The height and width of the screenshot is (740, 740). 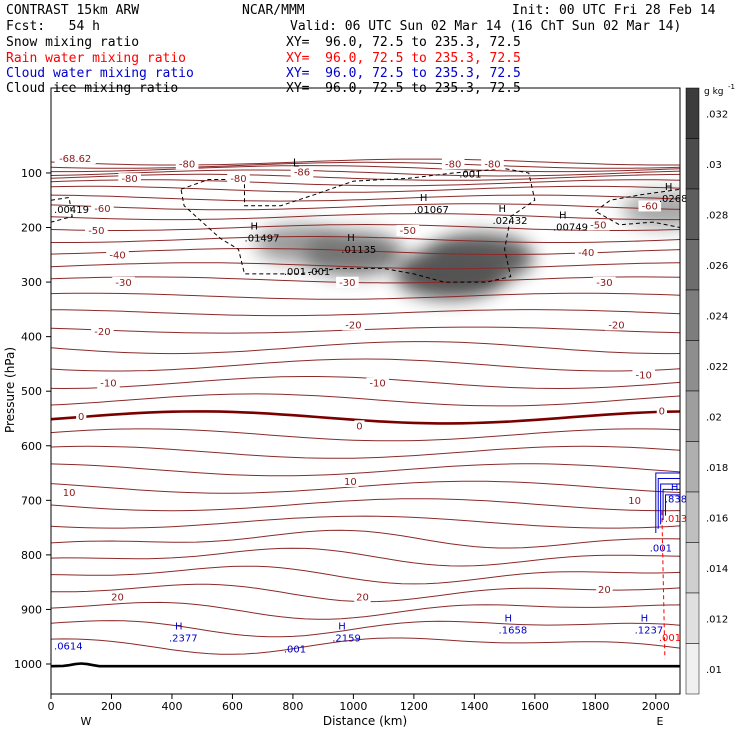 I want to click on isotherm-label: -30, so click(x=604, y=283).